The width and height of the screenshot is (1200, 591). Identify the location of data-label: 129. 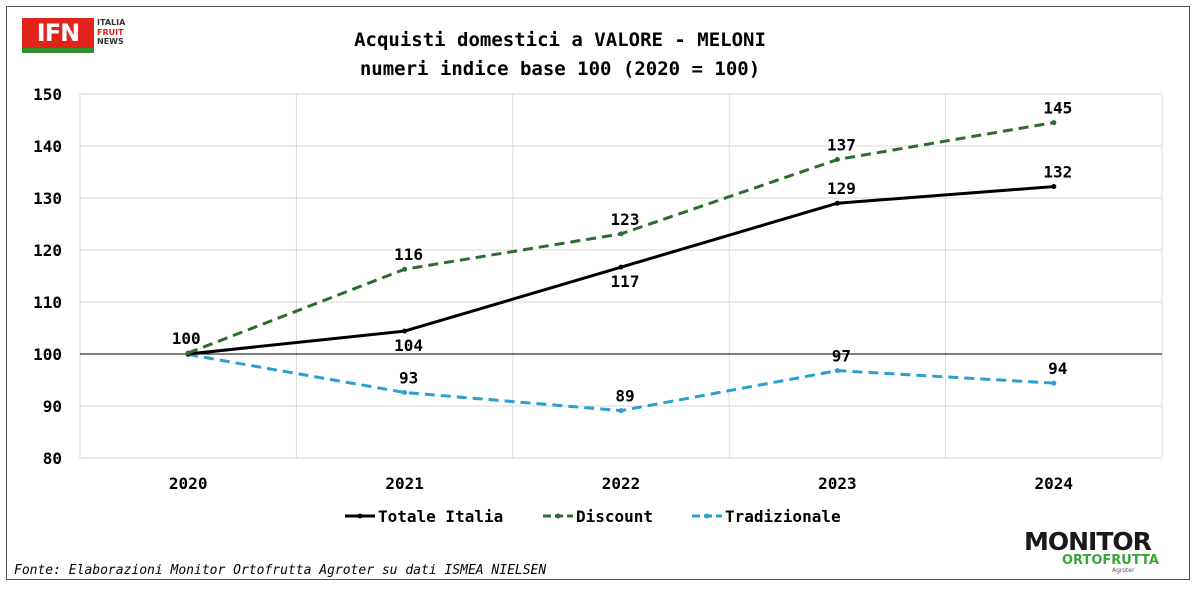
(841, 188).